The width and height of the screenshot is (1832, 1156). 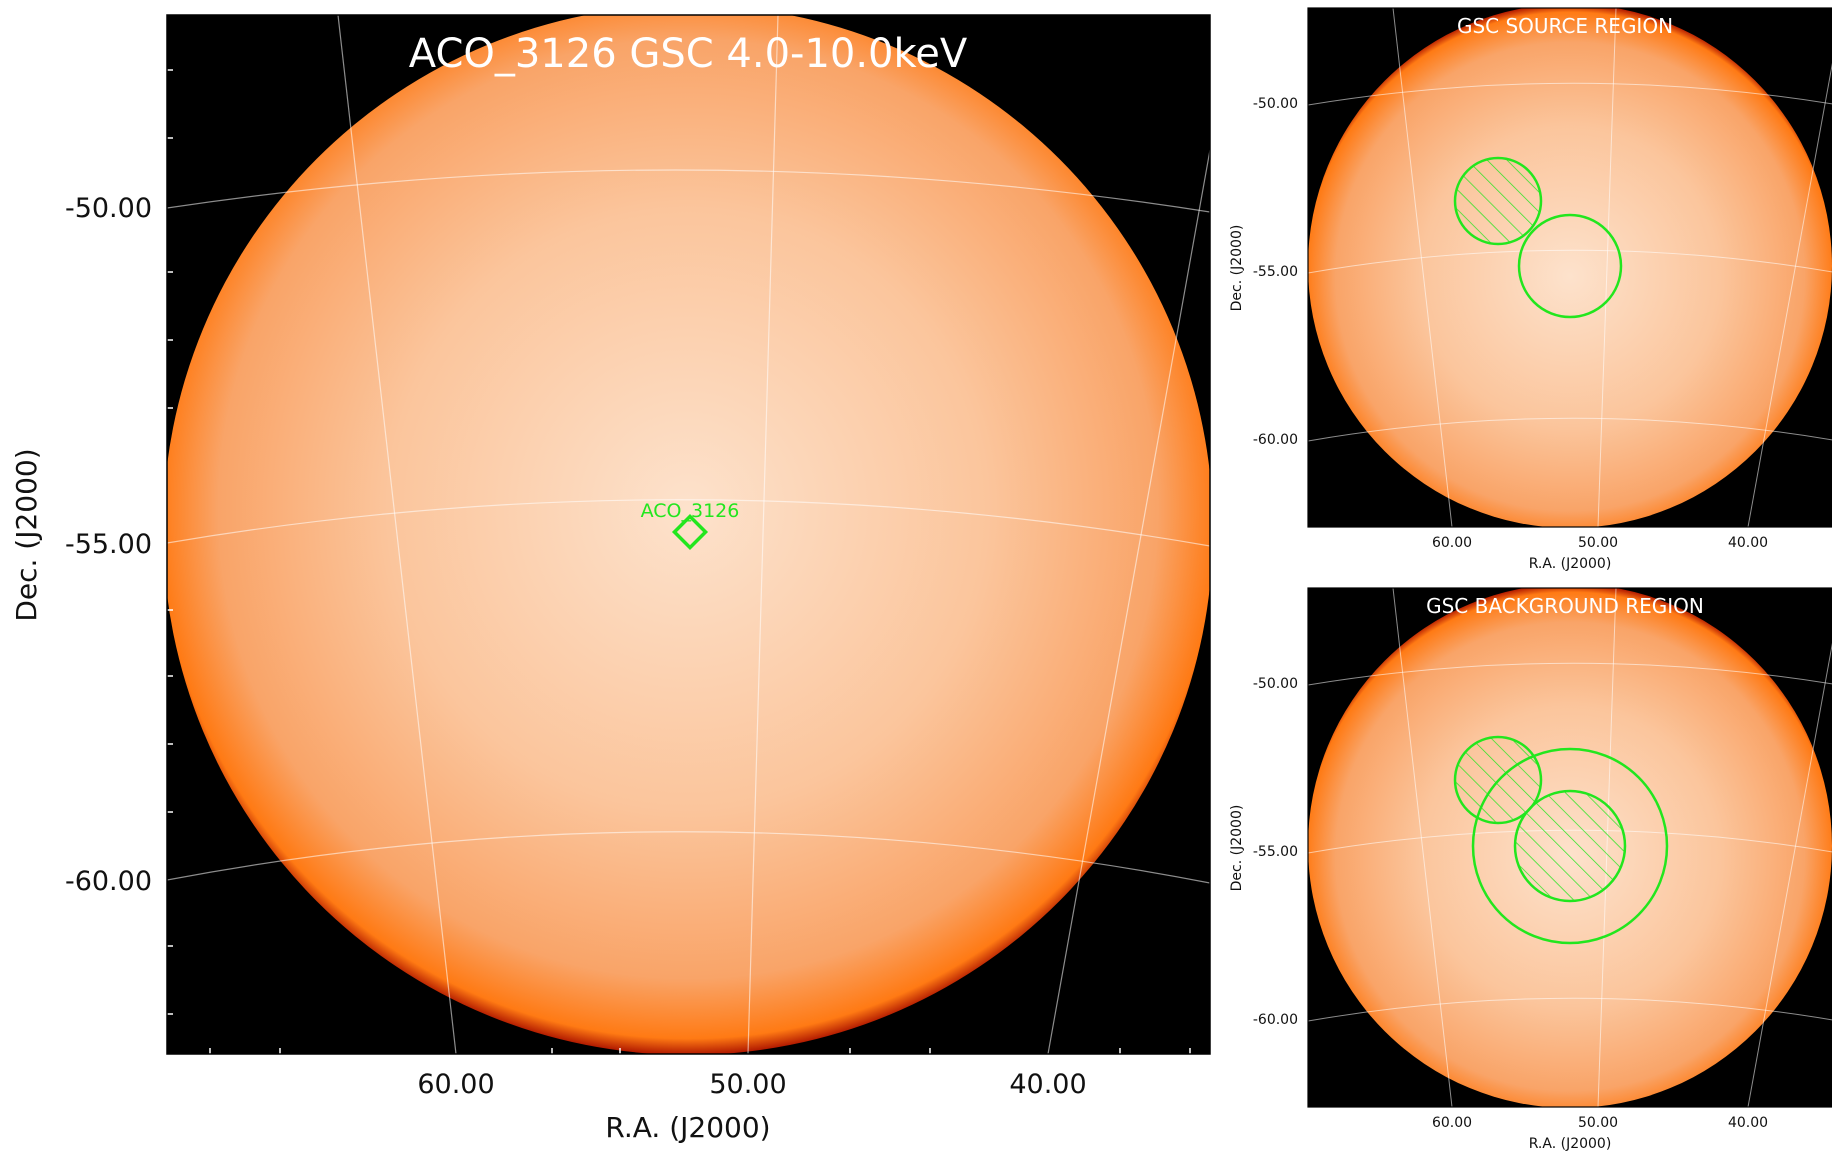 What do you see at coordinates (1275, 684) in the screenshot?
I see `background-ytick-label: -50.00` at bounding box center [1275, 684].